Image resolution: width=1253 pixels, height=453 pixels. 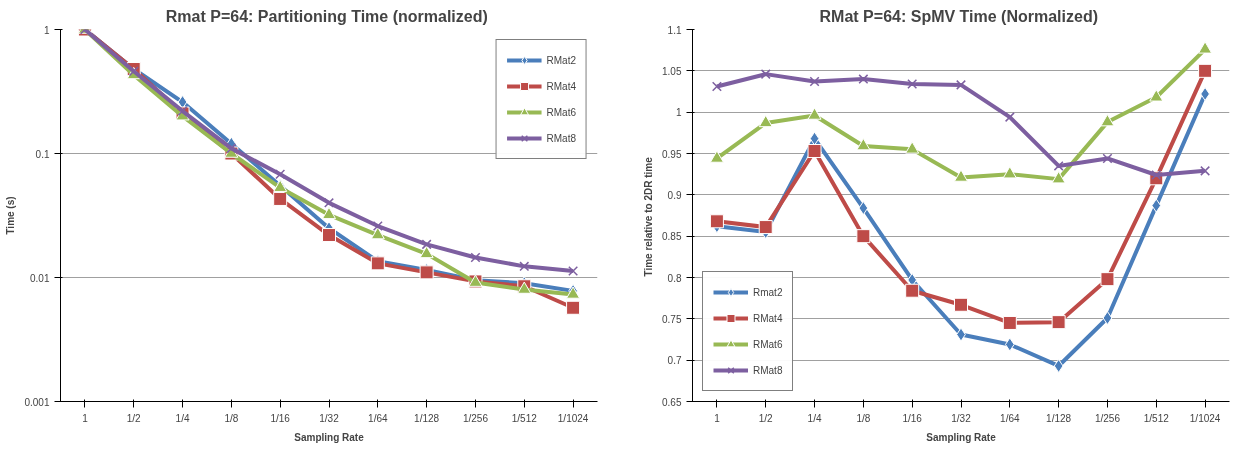 I want to click on legend-label: RMat2, so click(x=561, y=60).